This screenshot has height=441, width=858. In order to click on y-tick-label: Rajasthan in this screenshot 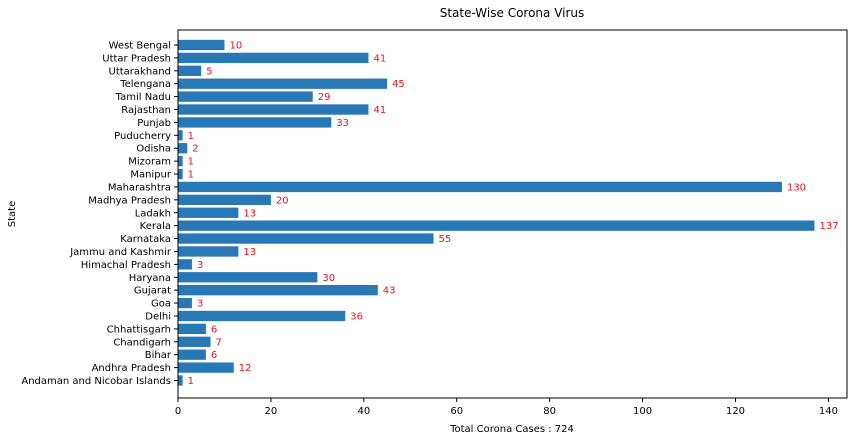, I will do `click(146, 110)`.